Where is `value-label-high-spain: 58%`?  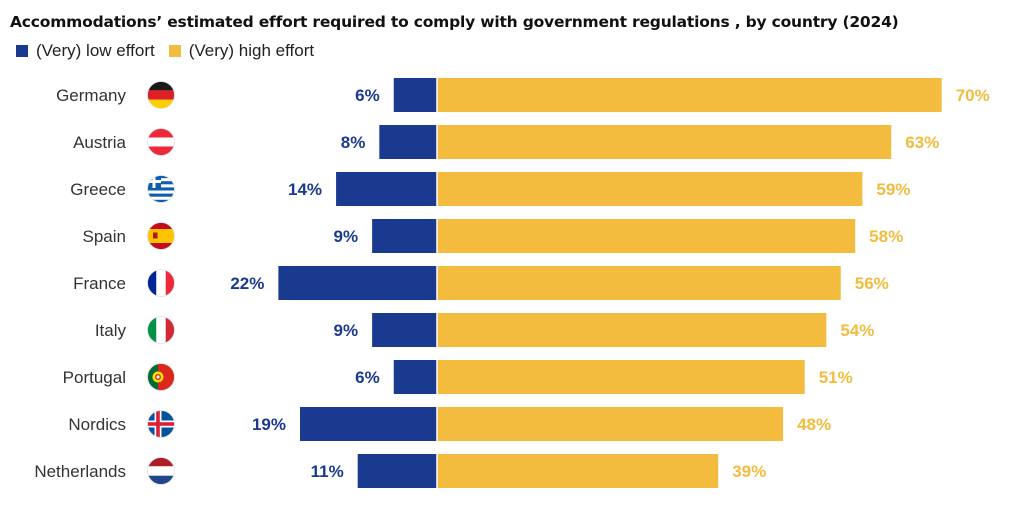 value-label-high-spain: 58% is located at coordinates (886, 236).